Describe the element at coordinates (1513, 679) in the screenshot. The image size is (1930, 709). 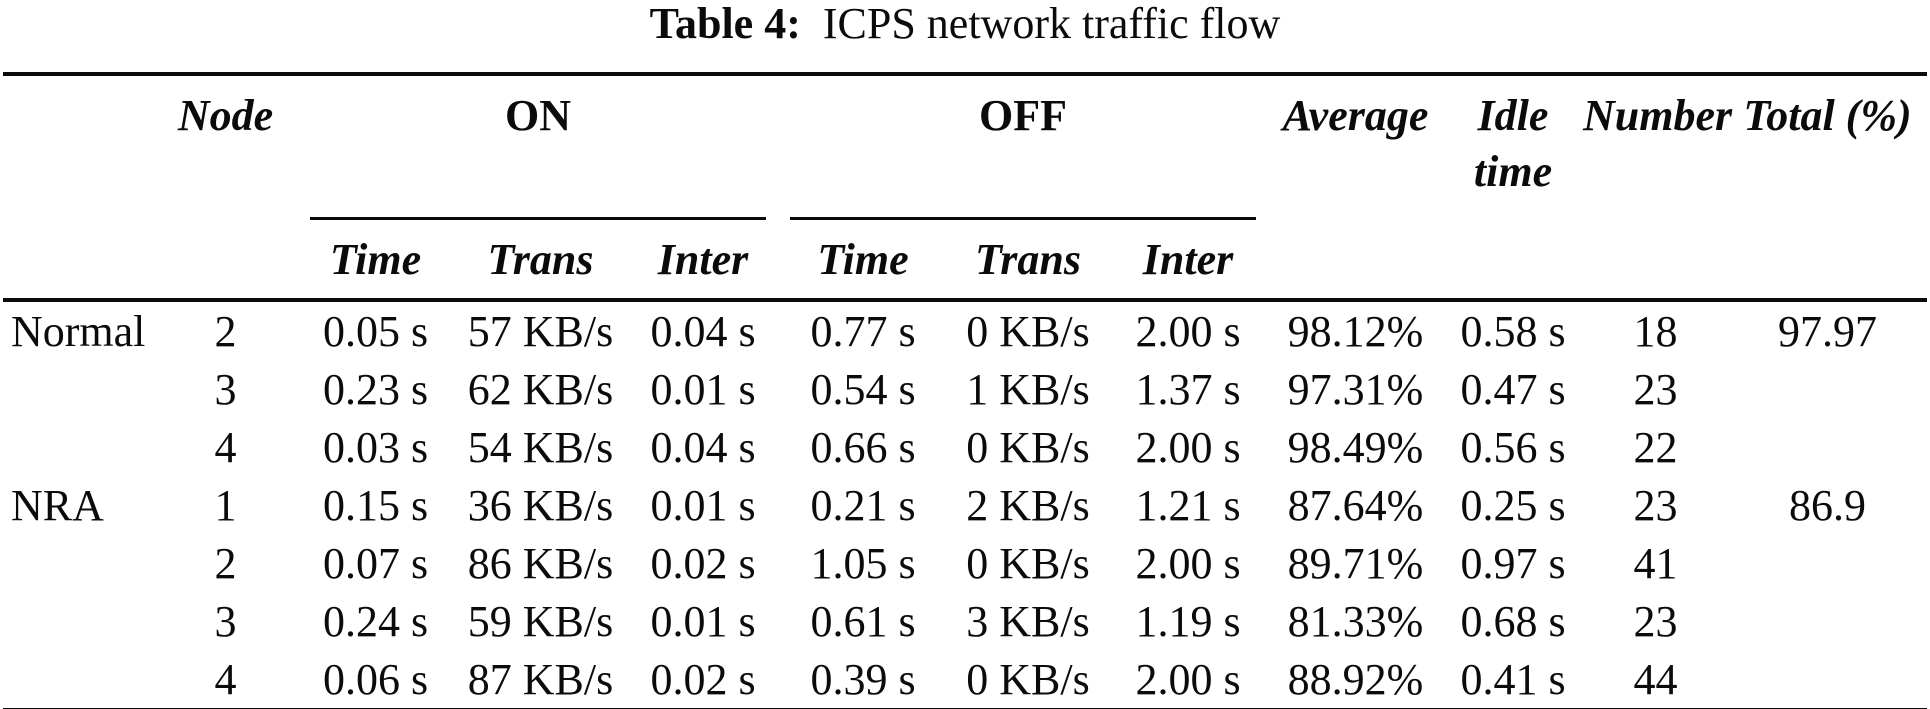
I see `cell-idle: 0.41 s` at that location.